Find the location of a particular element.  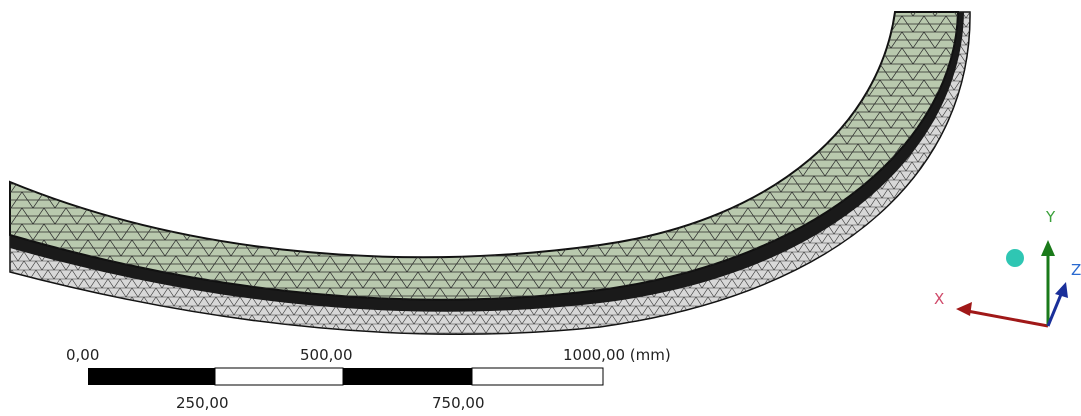

y-label: Y is located at coordinates (1050, 217).